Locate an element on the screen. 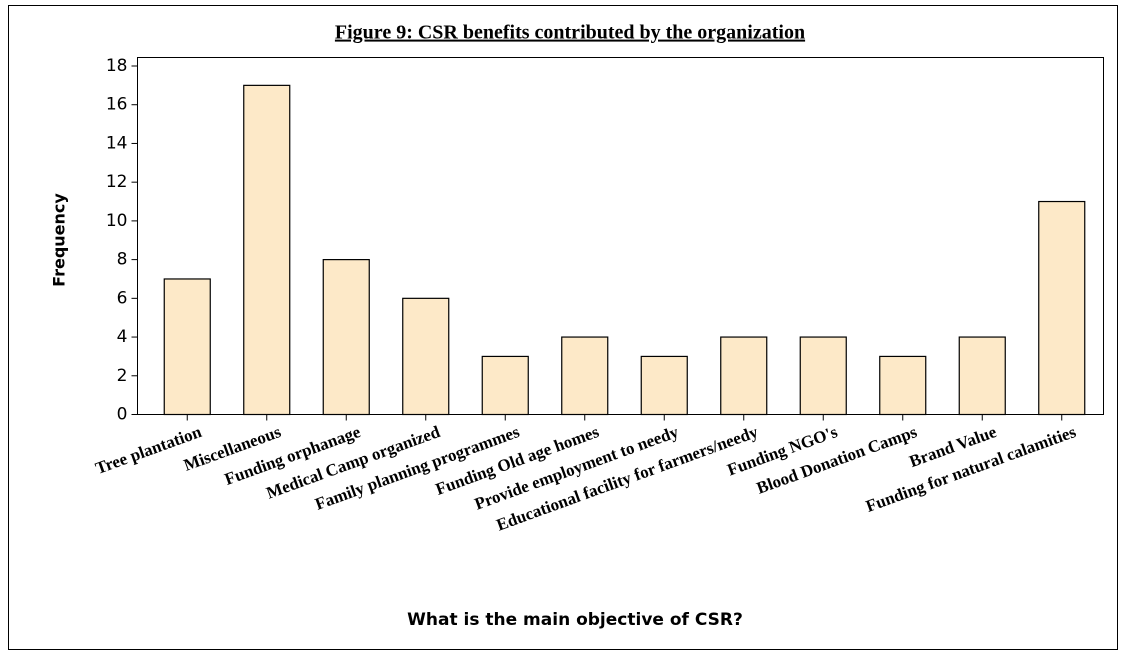 The width and height of the screenshot is (1124, 655). y-tick-label: 2 is located at coordinates (122, 376).